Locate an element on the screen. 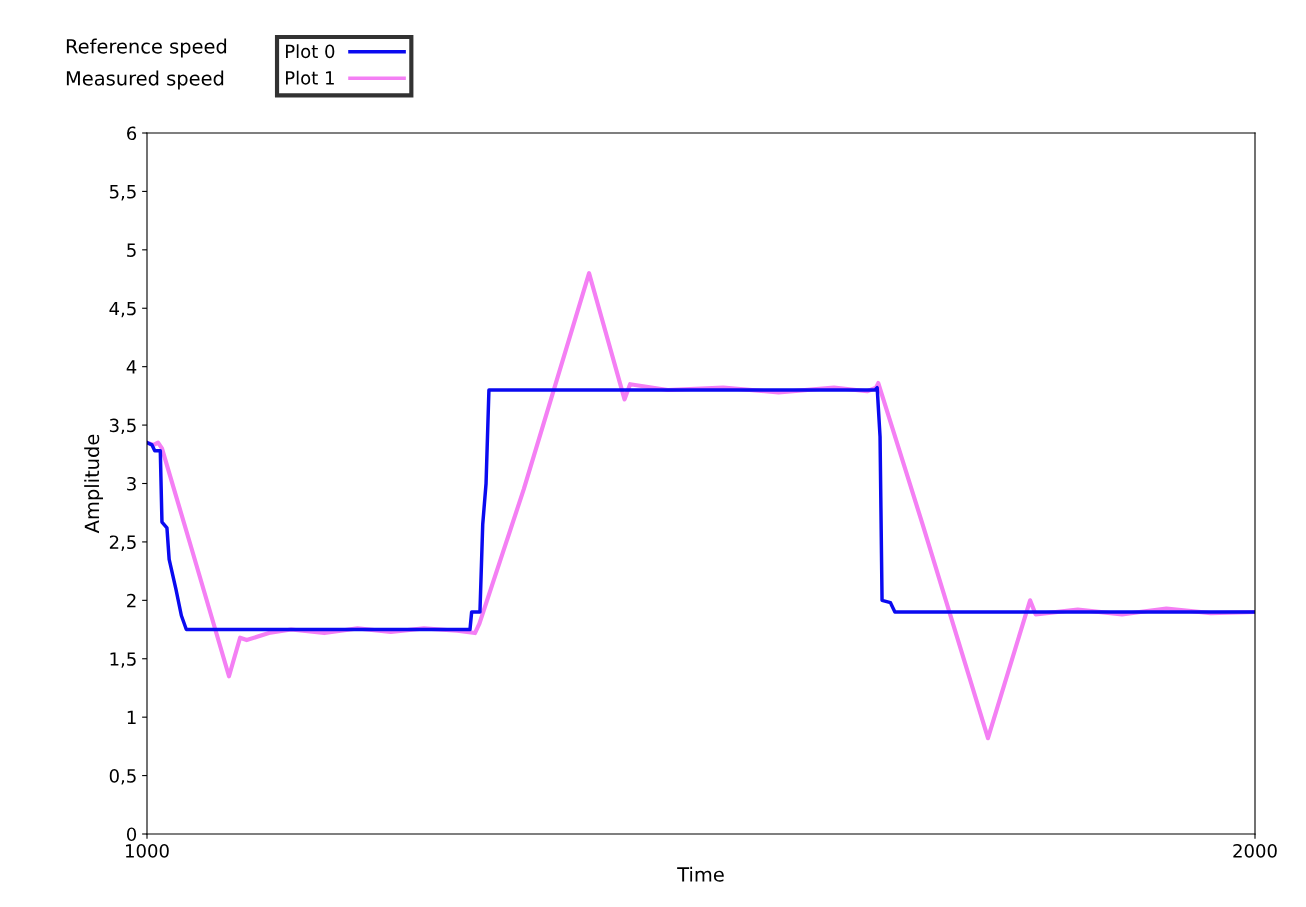  y-tick-label: 6 is located at coordinates (132, 133).